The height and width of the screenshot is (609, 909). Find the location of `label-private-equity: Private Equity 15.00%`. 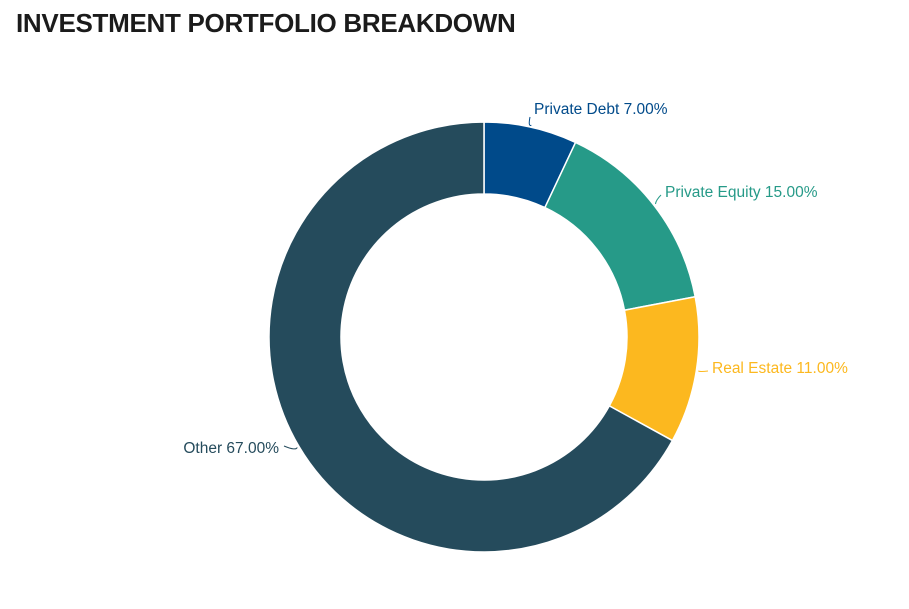

label-private-equity: Private Equity 15.00% is located at coordinates (741, 192).